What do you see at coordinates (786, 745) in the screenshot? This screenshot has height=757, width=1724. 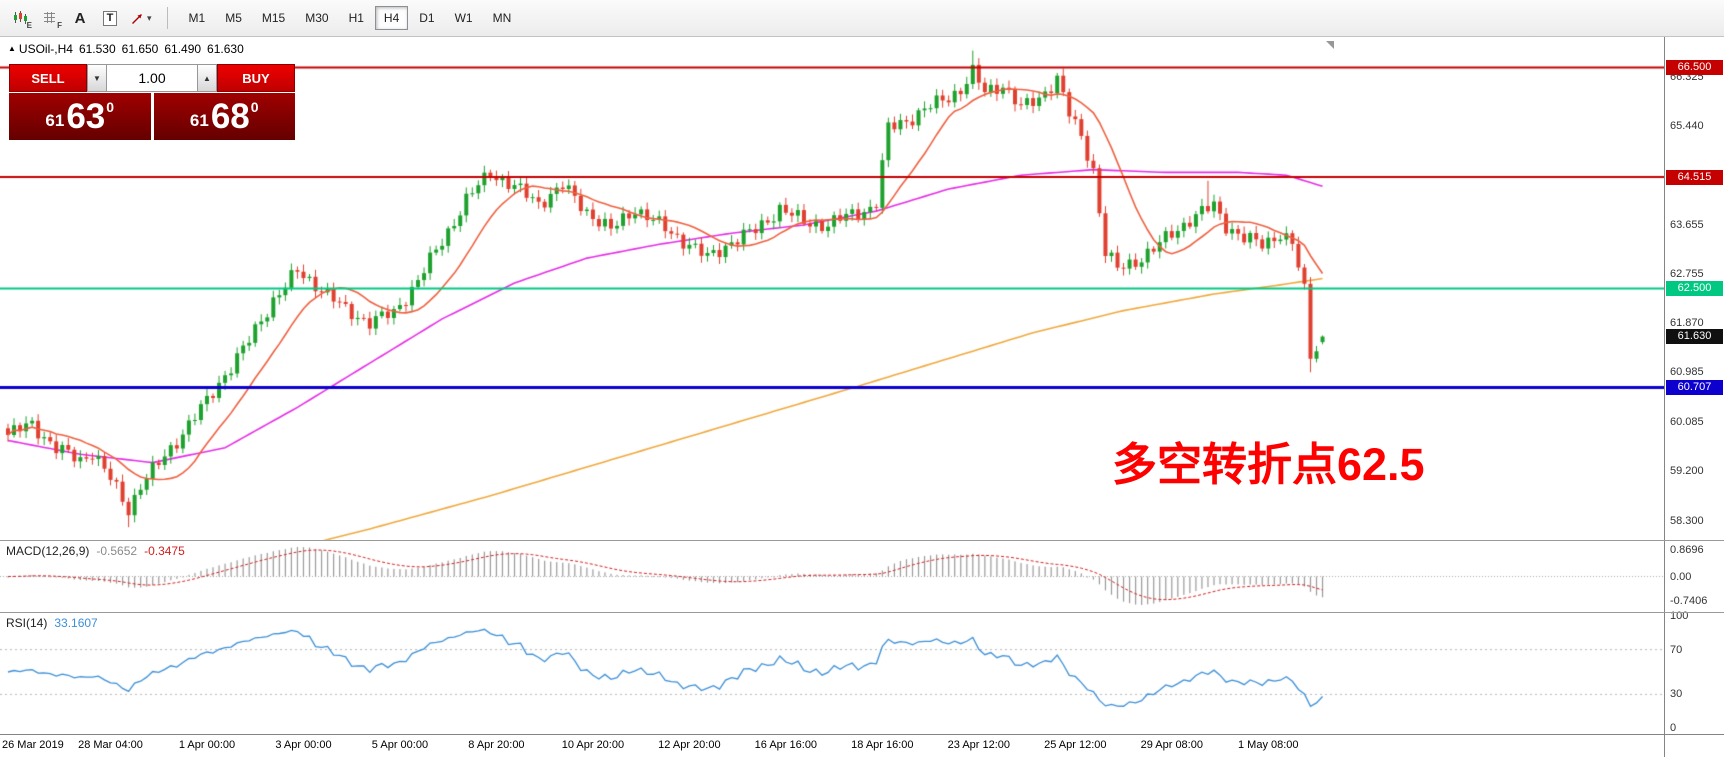 I see `time-axis-label: 16 Apr 16:00` at bounding box center [786, 745].